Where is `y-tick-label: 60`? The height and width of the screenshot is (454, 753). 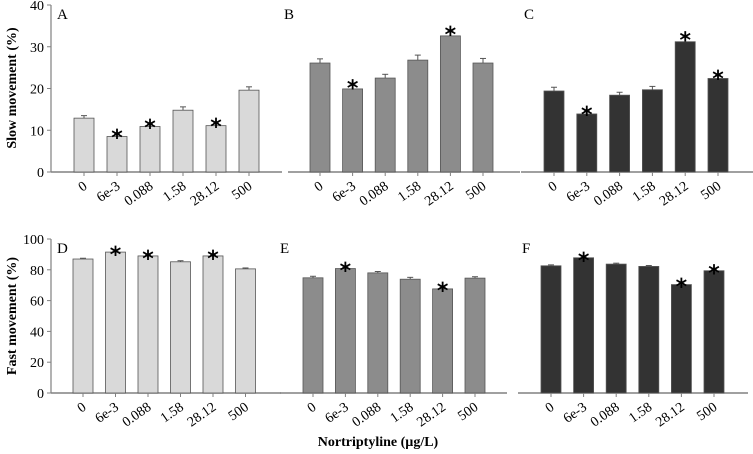 y-tick-label: 60 is located at coordinates (37, 302).